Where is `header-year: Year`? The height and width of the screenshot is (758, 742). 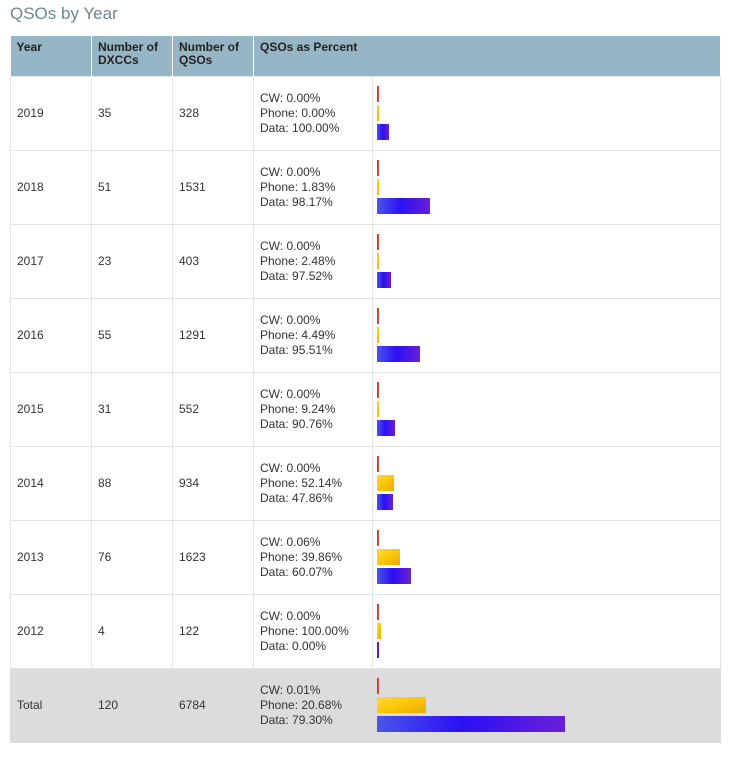
header-year: Year is located at coordinates (51, 56).